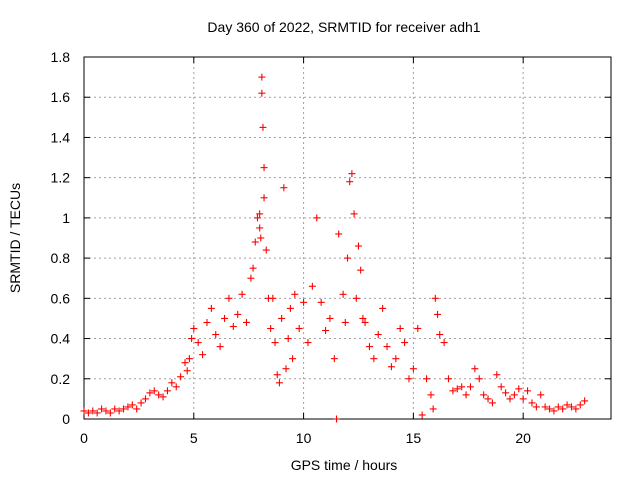 The height and width of the screenshot is (480, 640). Describe the element at coordinates (344, 465) in the screenshot. I see `x-axis-label: GPS time / hours` at that location.